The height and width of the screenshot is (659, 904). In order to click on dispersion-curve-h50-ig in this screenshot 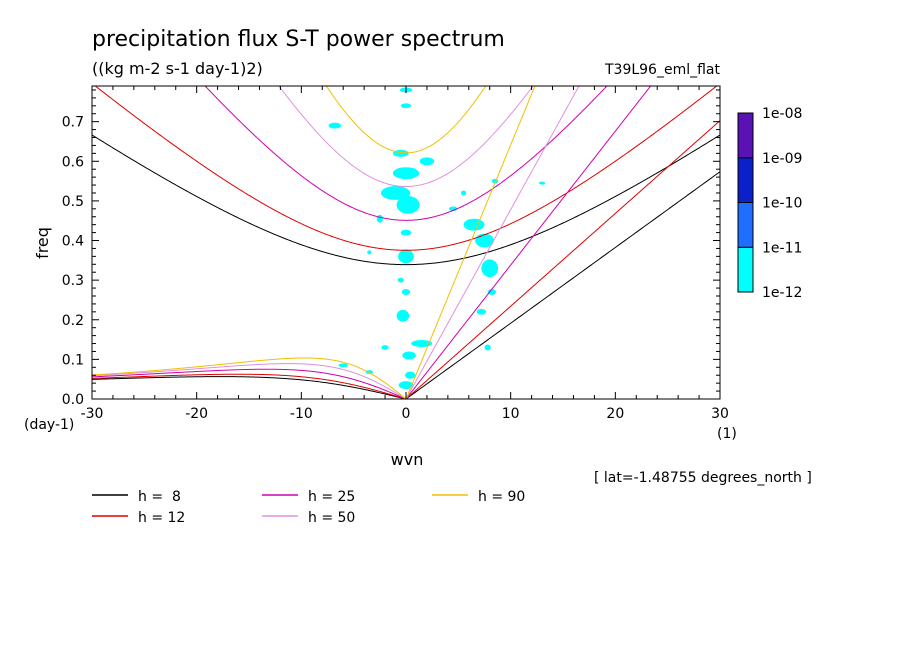, I will do `click(406, 137)`.